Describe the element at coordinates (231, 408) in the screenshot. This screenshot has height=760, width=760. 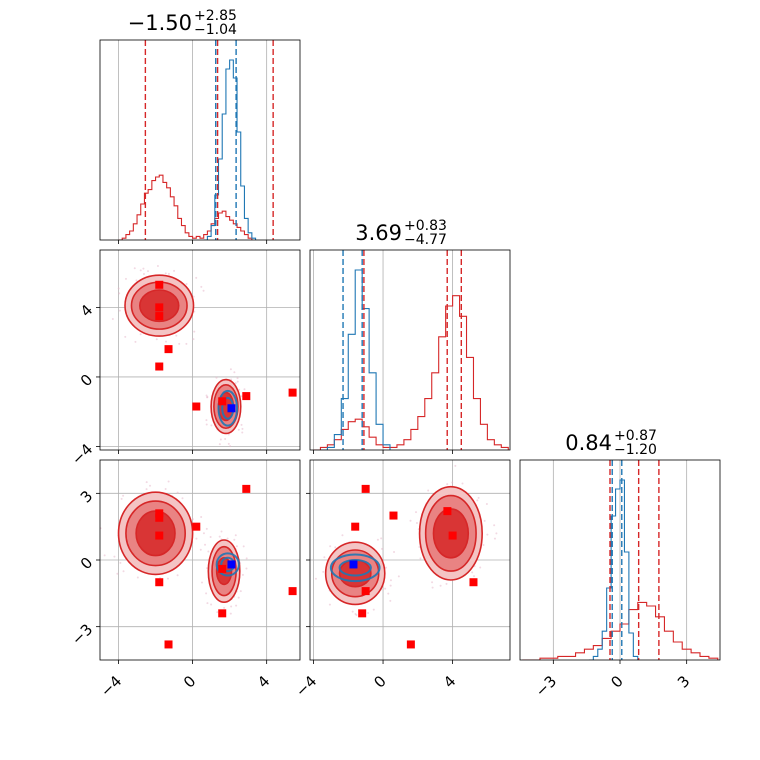
I see `marker-blue` at that location.